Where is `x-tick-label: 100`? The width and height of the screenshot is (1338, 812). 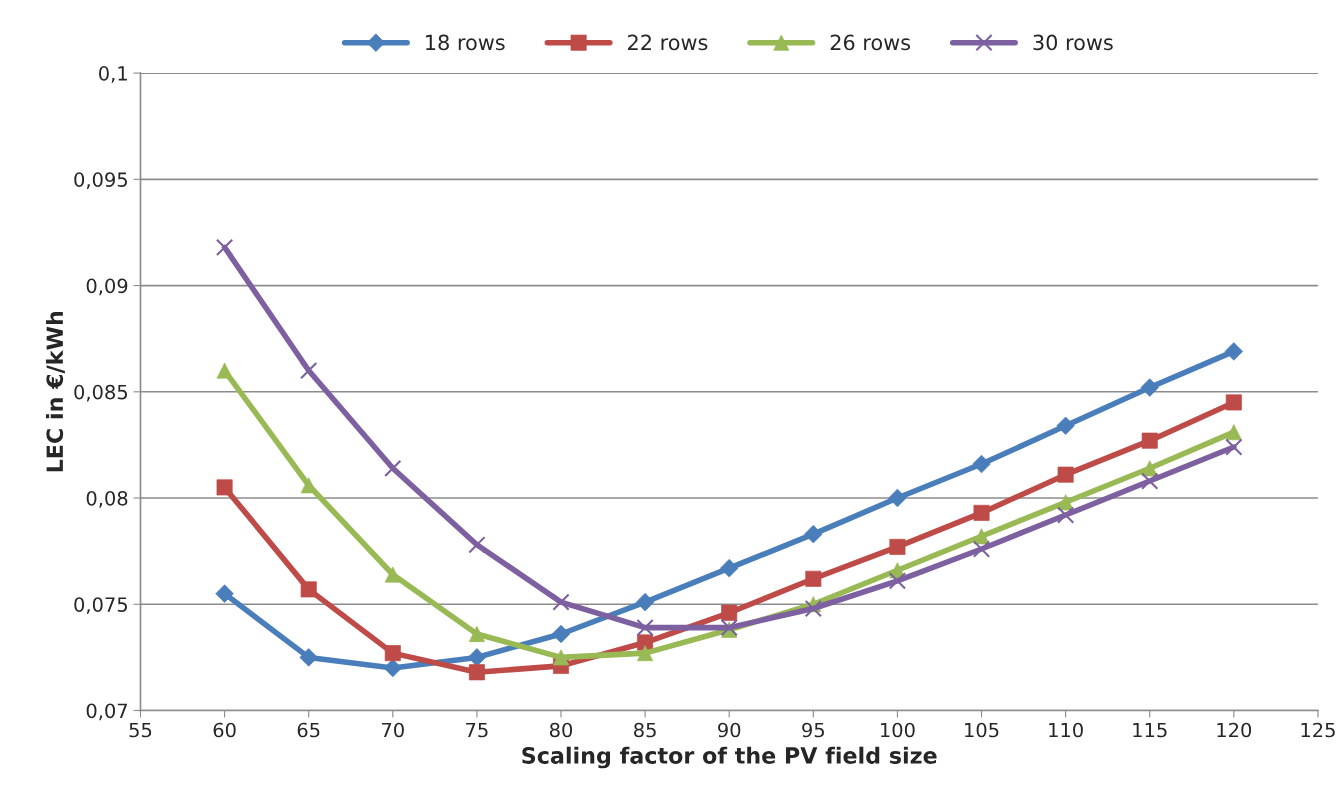
x-tick-label: 100 is located at coordinates (897, 730).